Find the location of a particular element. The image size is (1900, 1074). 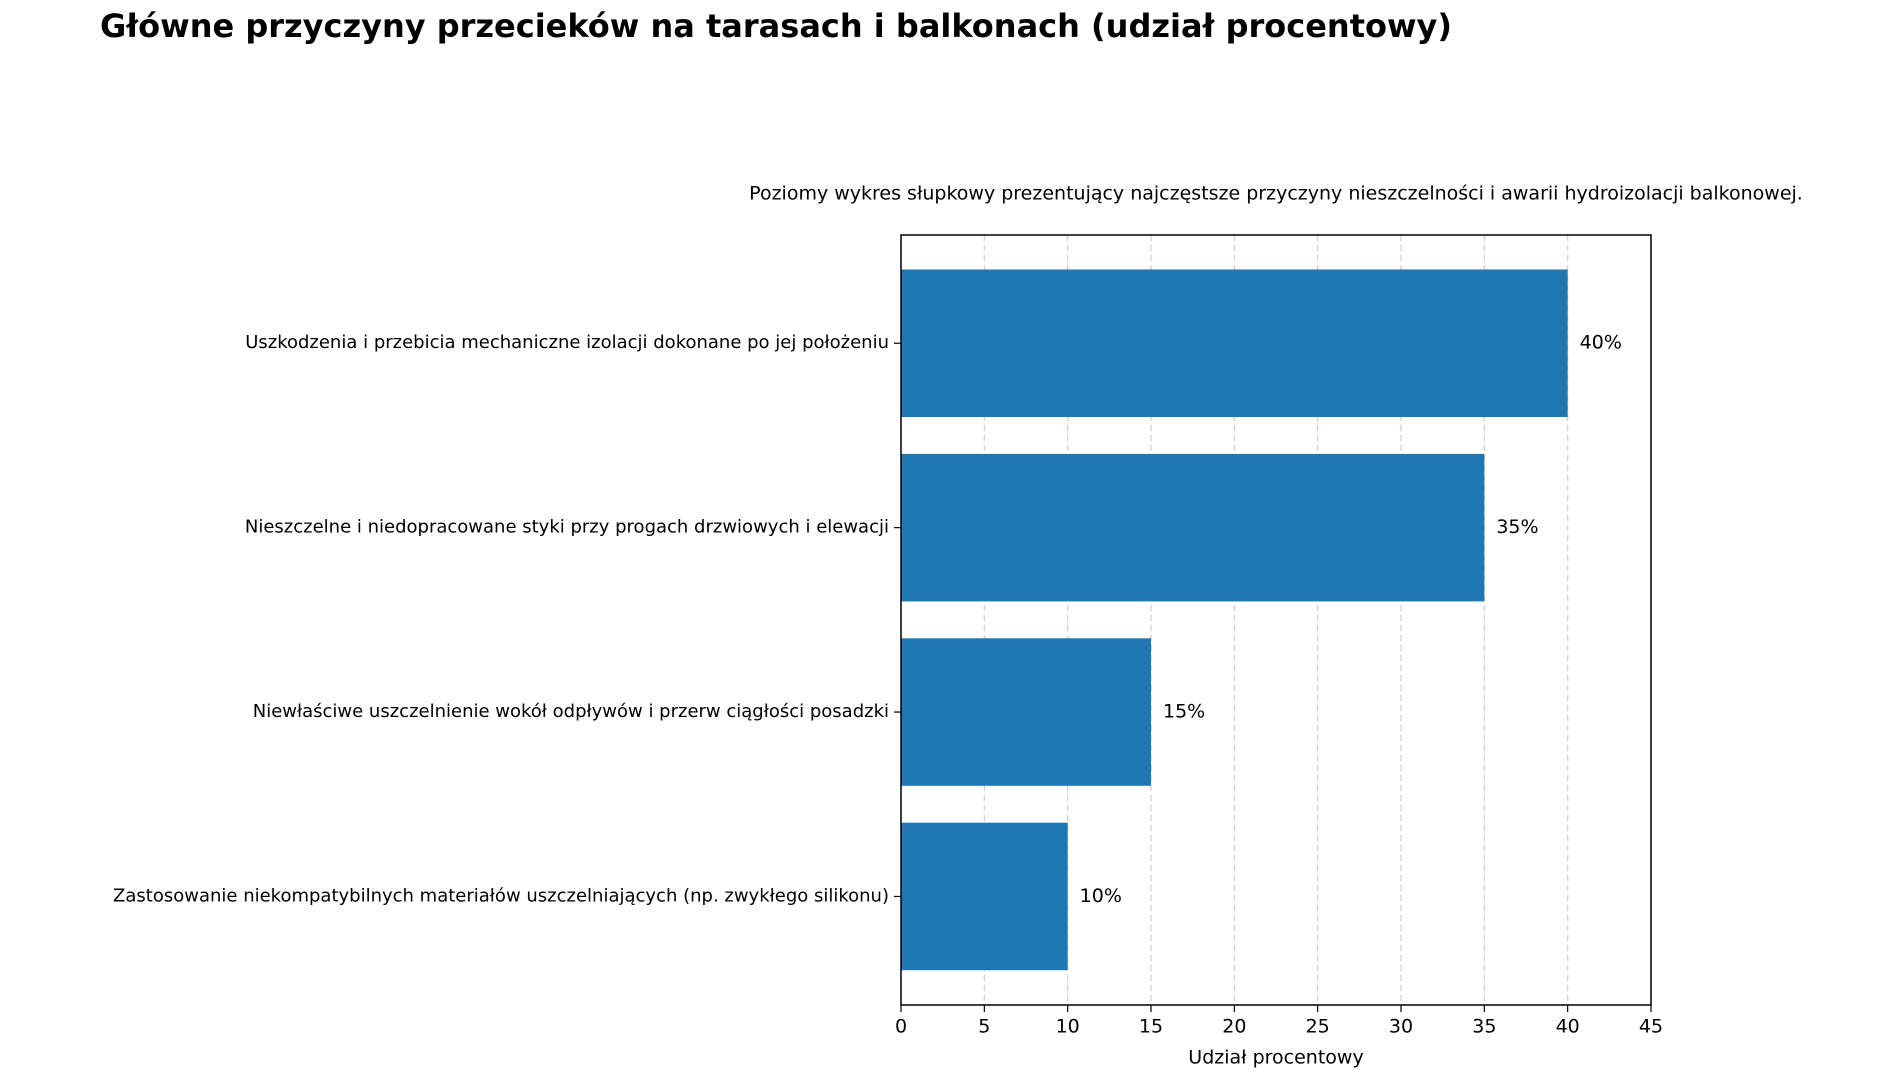

value-label: 40% is located at coordinates (1601, 343).